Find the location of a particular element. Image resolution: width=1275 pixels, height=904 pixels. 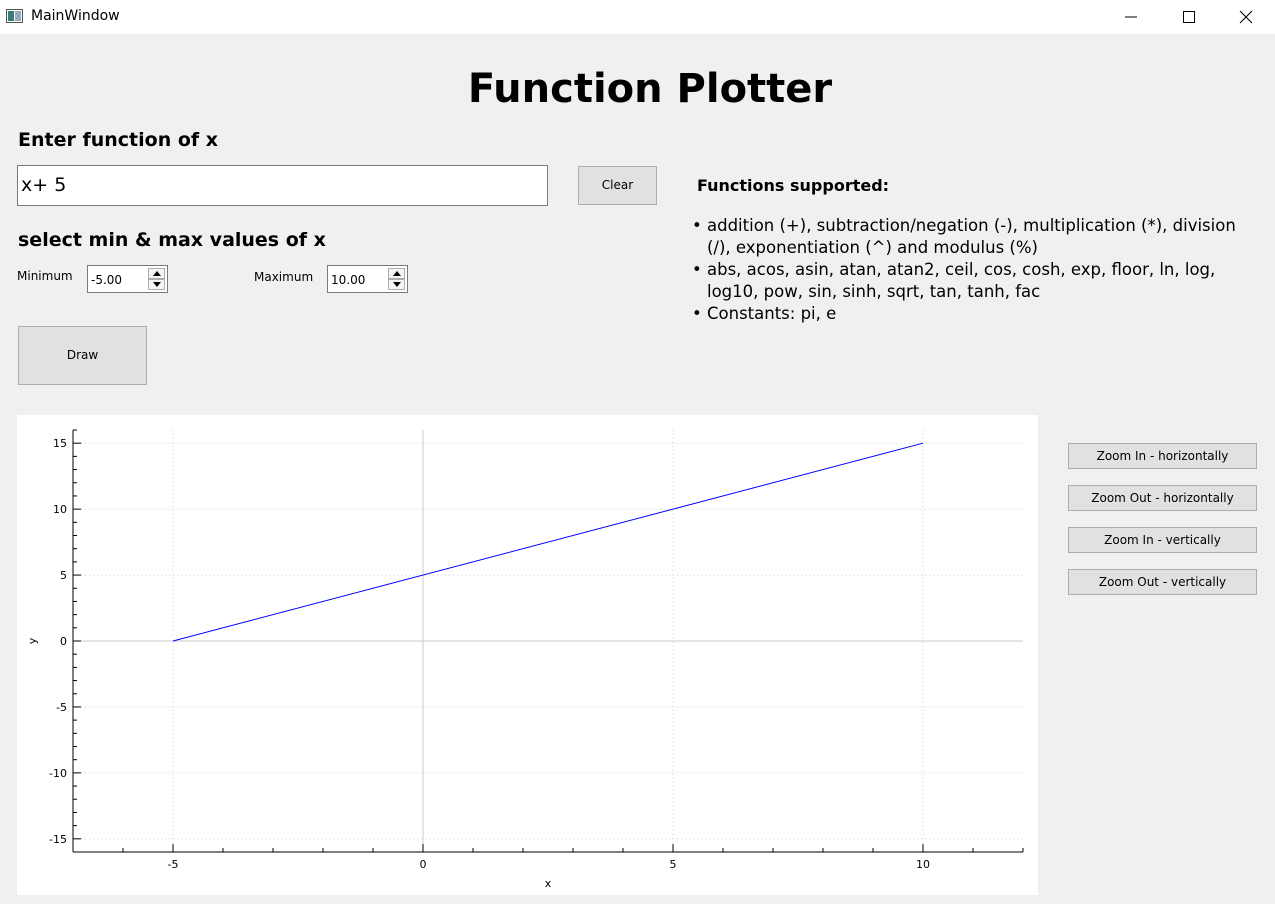

minimum-value: -5.00 is located at coordinates (107, 280).